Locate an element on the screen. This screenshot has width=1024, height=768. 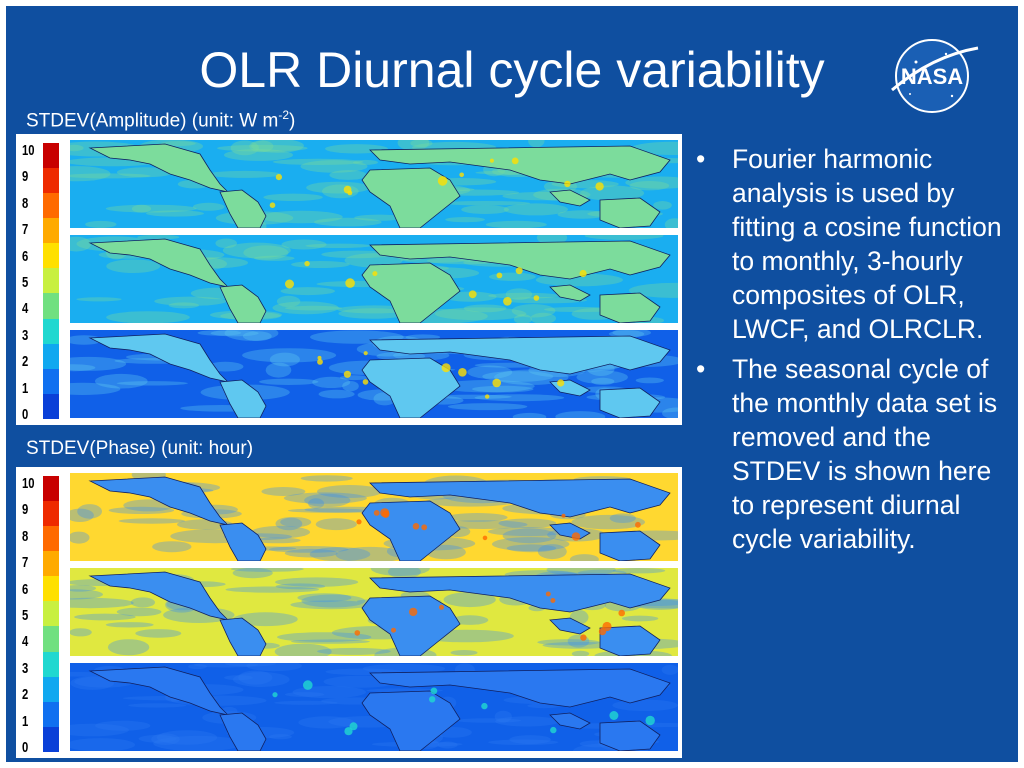
amplitude-caption-close: ) is located at coordinates (292, 121).